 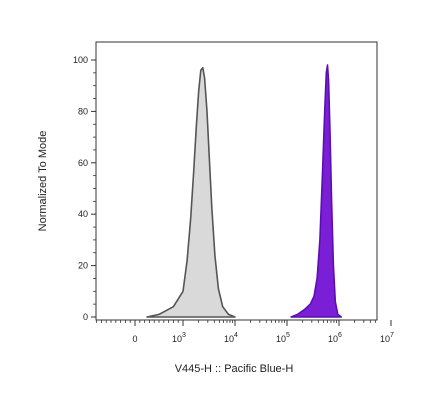 I want to click on x-axis-title: V445-H :: Pacific Blue-H, so click(x=234, y=369).